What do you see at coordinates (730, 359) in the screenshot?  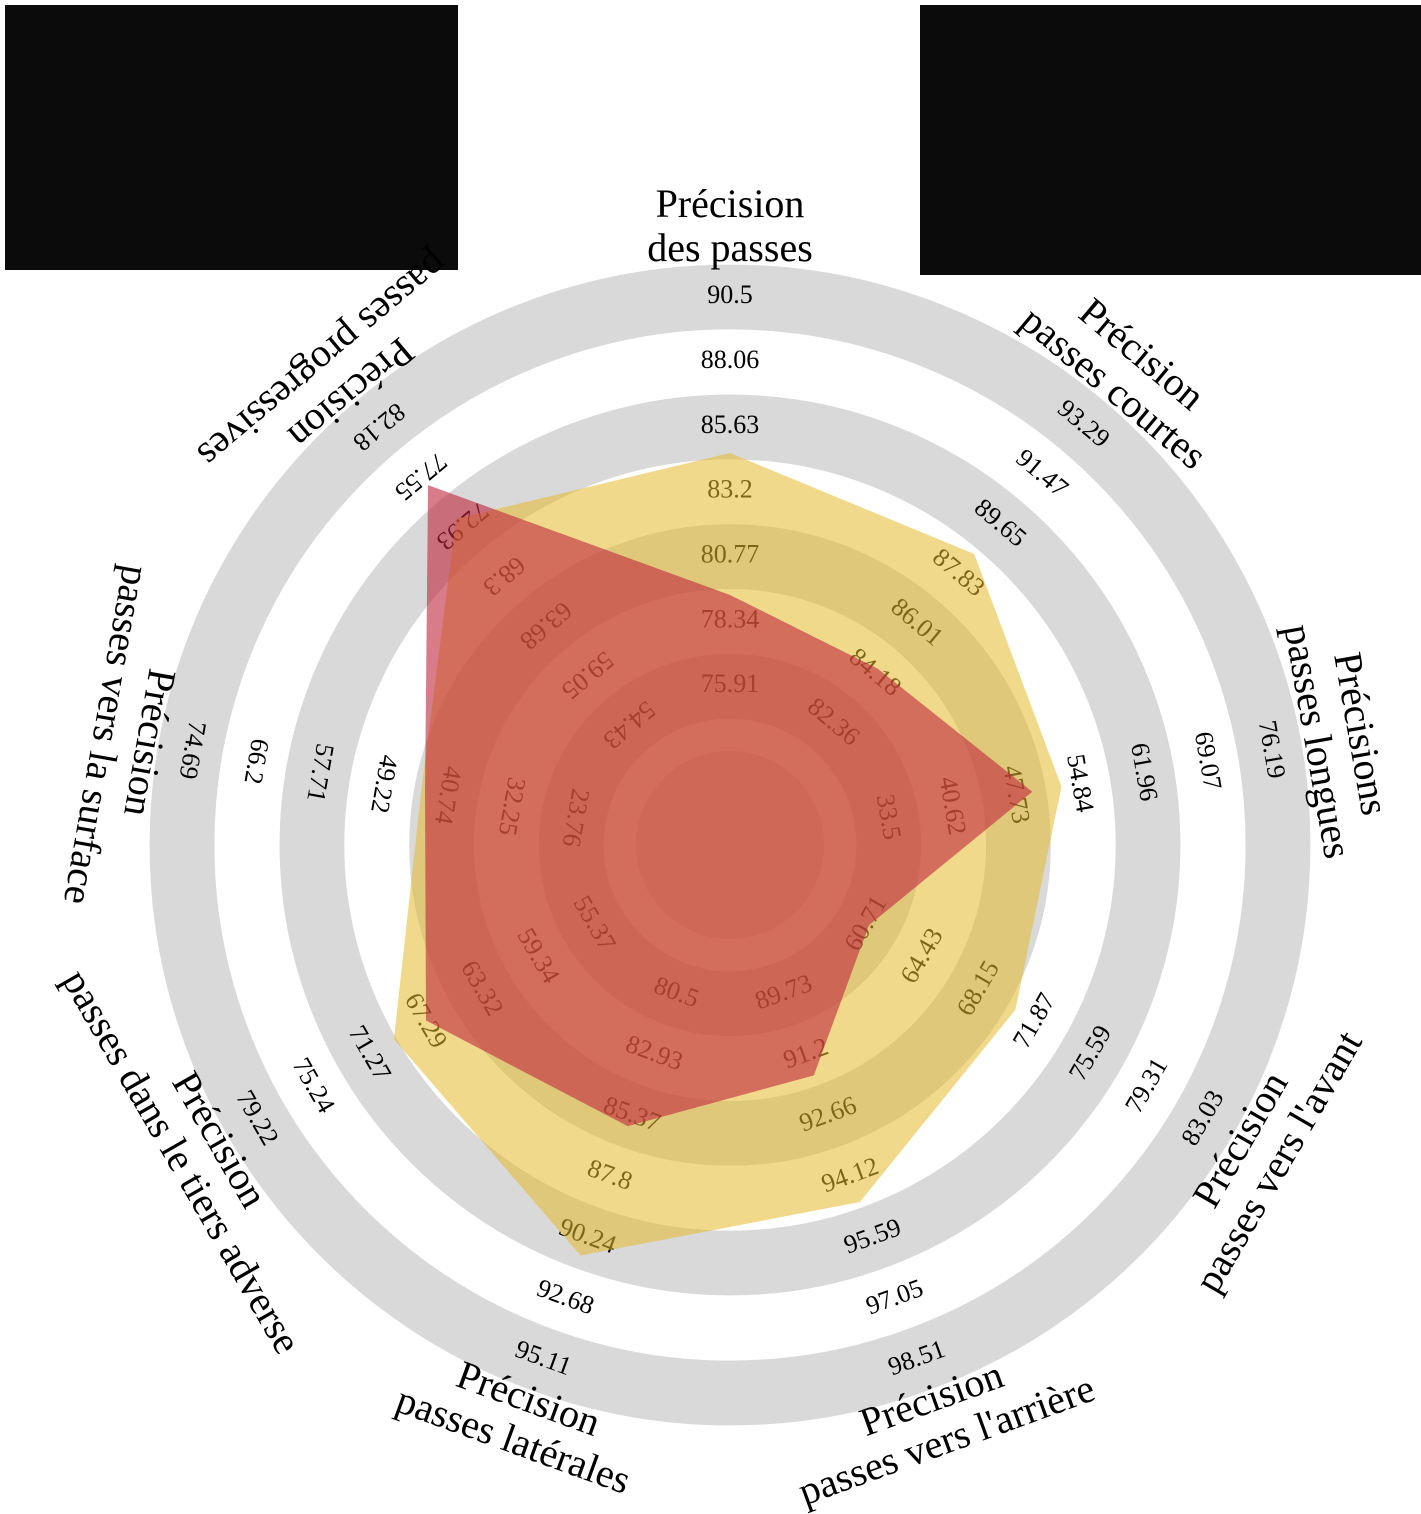 I see `tick-label: 88.06` at bounding box center [730, 359].